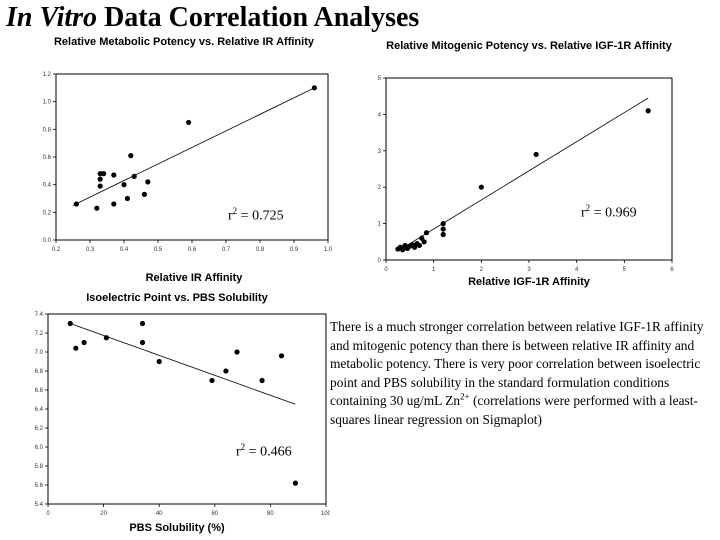  What do you see at coordinates (380, 152) in the screenshot?
I see `y-tick-label: 3` at bounding box center [380, 152].